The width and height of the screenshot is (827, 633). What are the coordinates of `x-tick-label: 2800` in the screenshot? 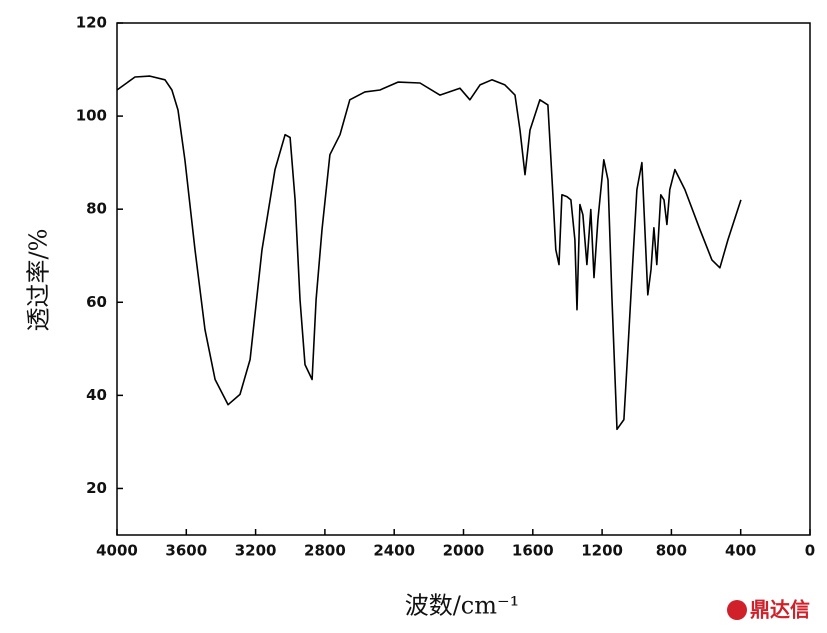 It's located at (325, 551).